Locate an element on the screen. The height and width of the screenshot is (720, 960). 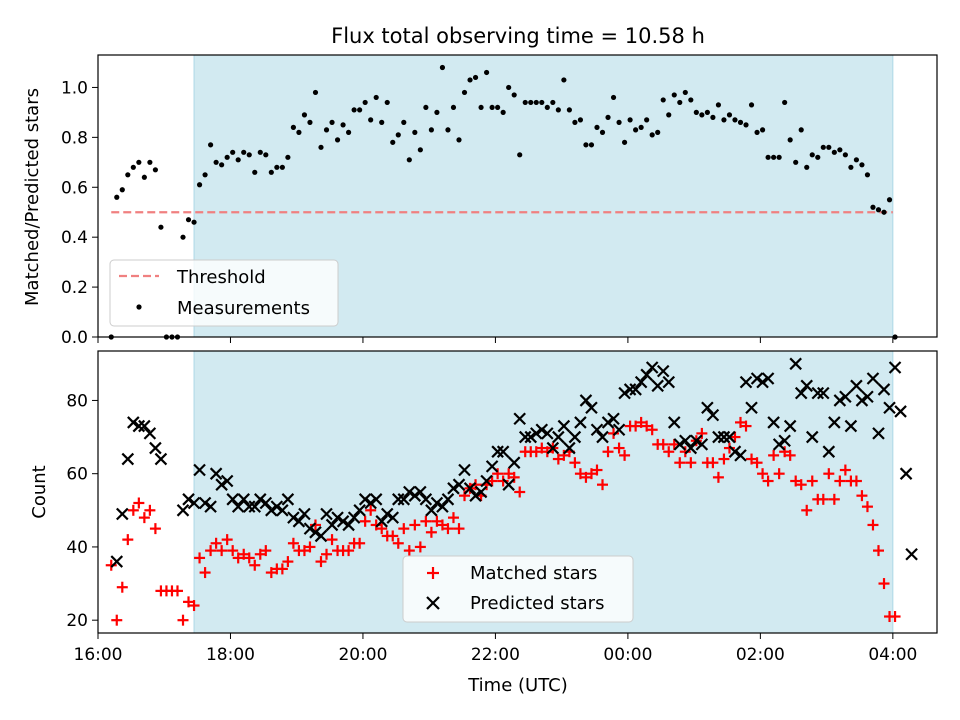
x-tick-label: 20:00 is located at coordinates (362, 655).